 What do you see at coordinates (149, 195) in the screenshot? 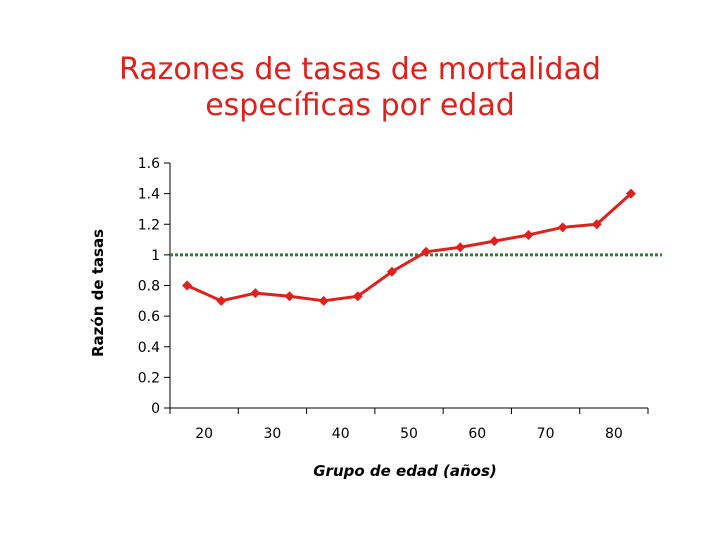
I see `y-tick-label: 1.4` at bounding box center [149, 195].